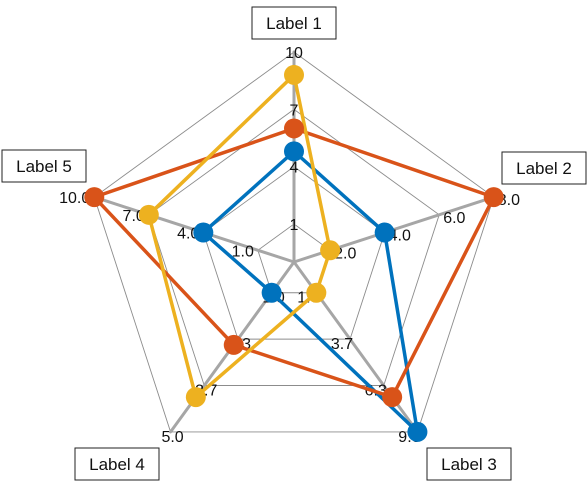  I want to click on tick-label-axis1-3: 7, so click(294, 110).